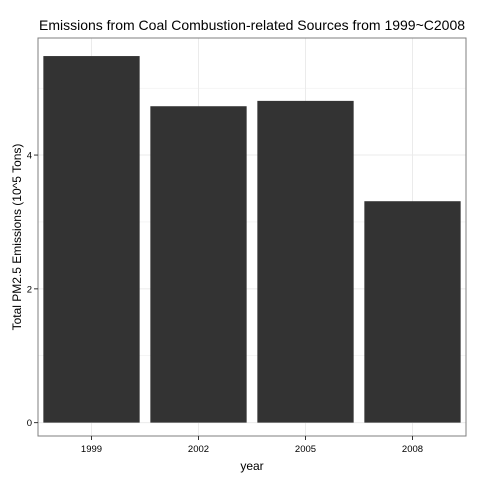 The image size is (480, 480). What do you see at coordinates (17, 237) in the screenshot?
I see `y-axis-label: Total PM2.5 Emissions (10^5 Tons)` at bounding box center [17, 237].